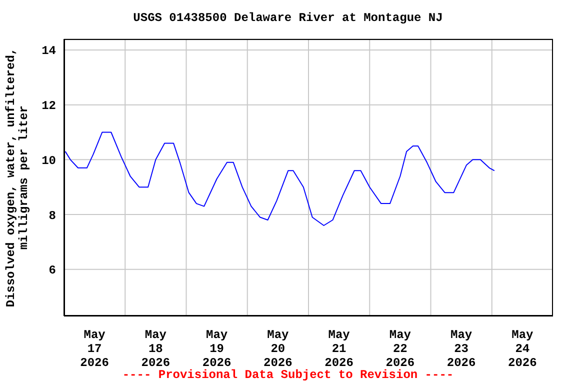  What do you see at coordinates (155, 349) in the screenshot?
I see `x-tick-label: May 18 2026` at bounding box center [155, 349].